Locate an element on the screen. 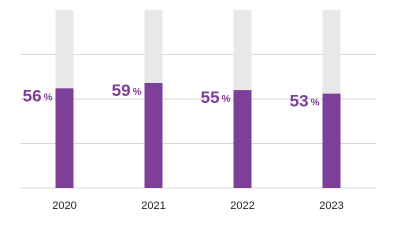  value-label: 59% is located at coordinates (127, 90).